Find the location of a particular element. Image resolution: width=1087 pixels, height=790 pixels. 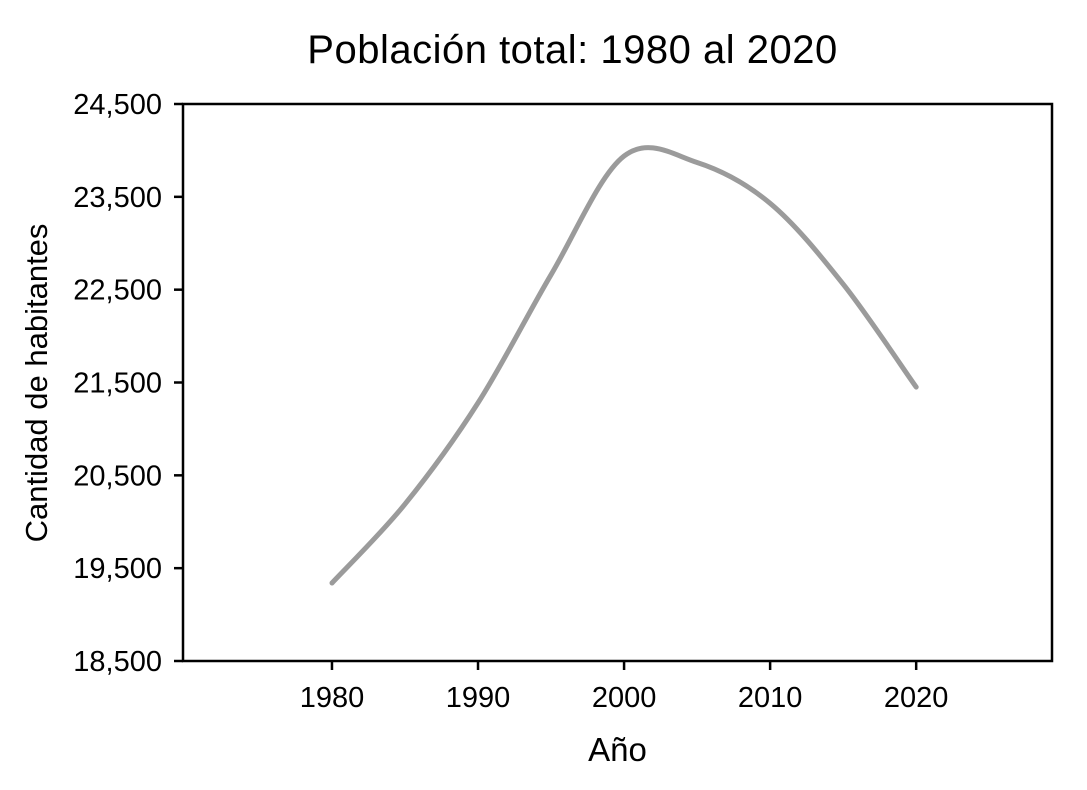

x-tick-label: 2020 is located at coordinates (916, 698).